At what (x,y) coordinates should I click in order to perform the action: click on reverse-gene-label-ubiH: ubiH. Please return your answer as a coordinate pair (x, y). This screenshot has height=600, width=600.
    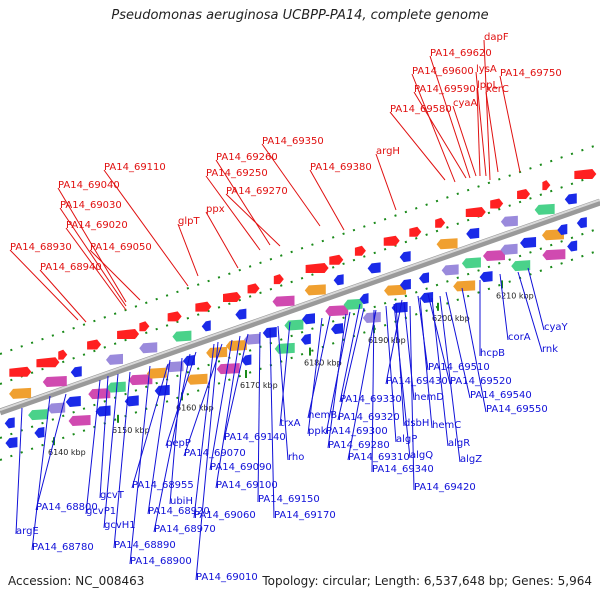
    Looking at the image, I should click on (181, 501).